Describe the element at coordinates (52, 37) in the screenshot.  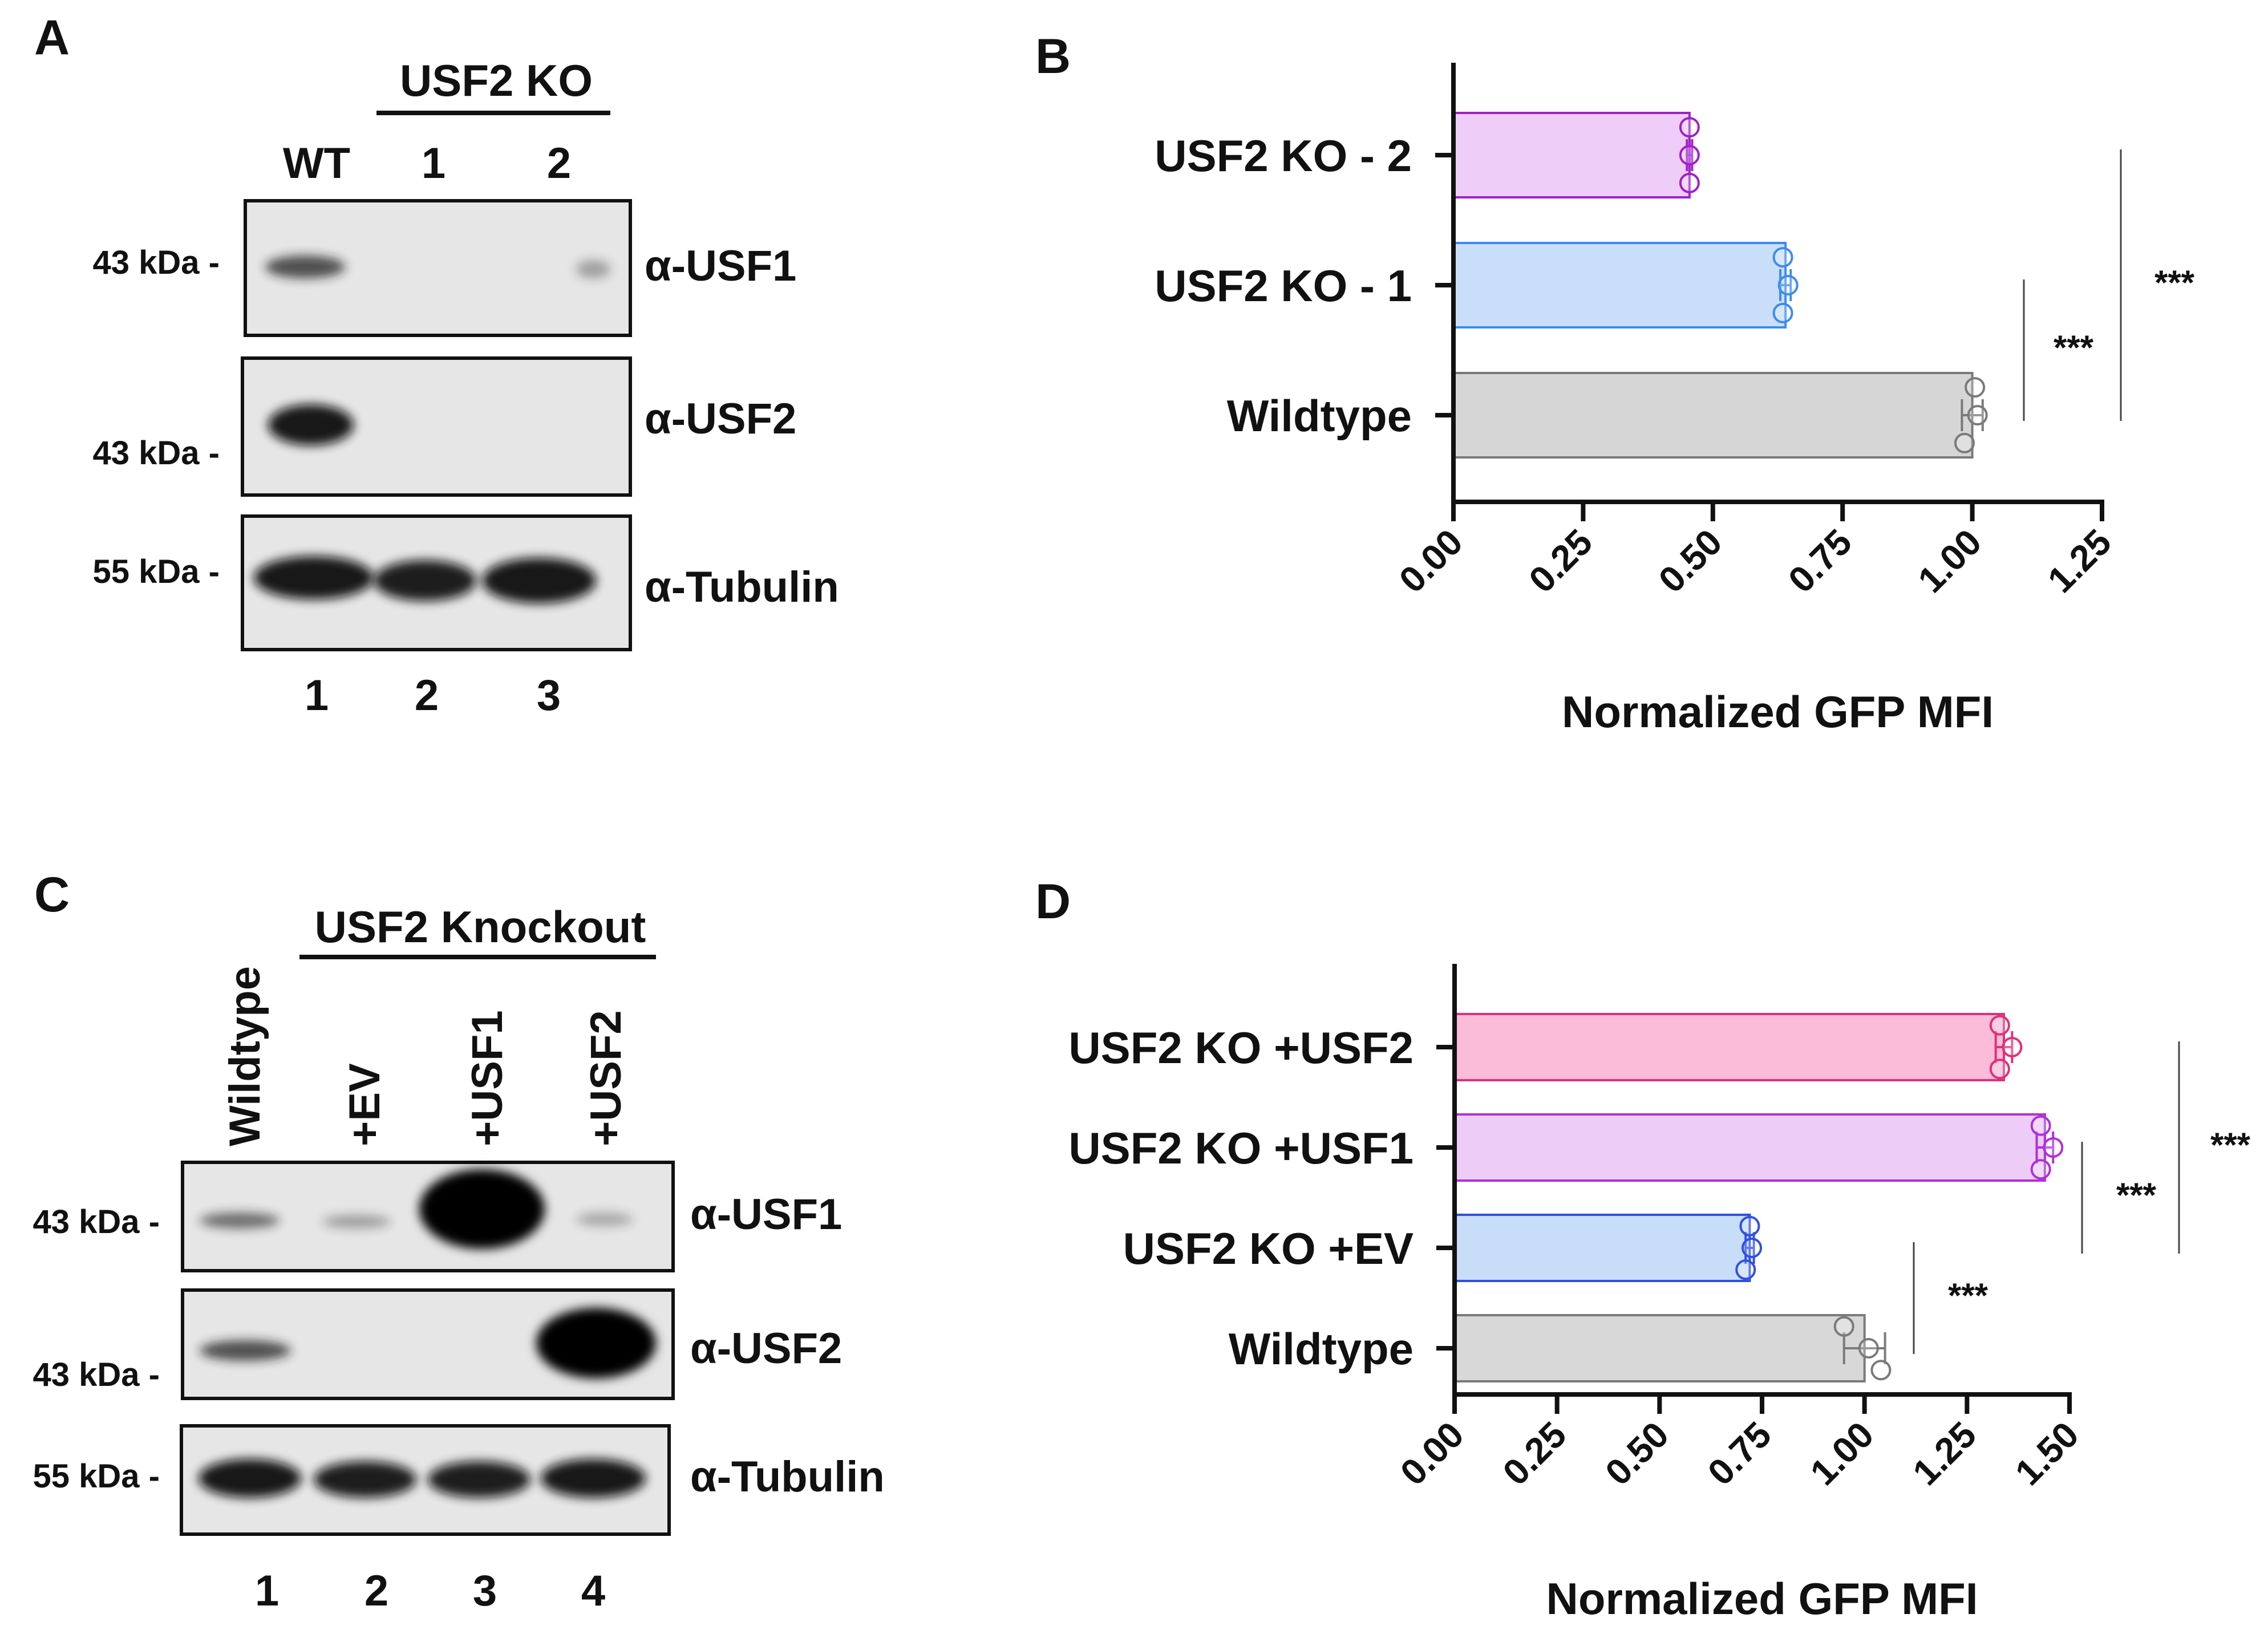
I see `panel-letter-a: A` at that location.